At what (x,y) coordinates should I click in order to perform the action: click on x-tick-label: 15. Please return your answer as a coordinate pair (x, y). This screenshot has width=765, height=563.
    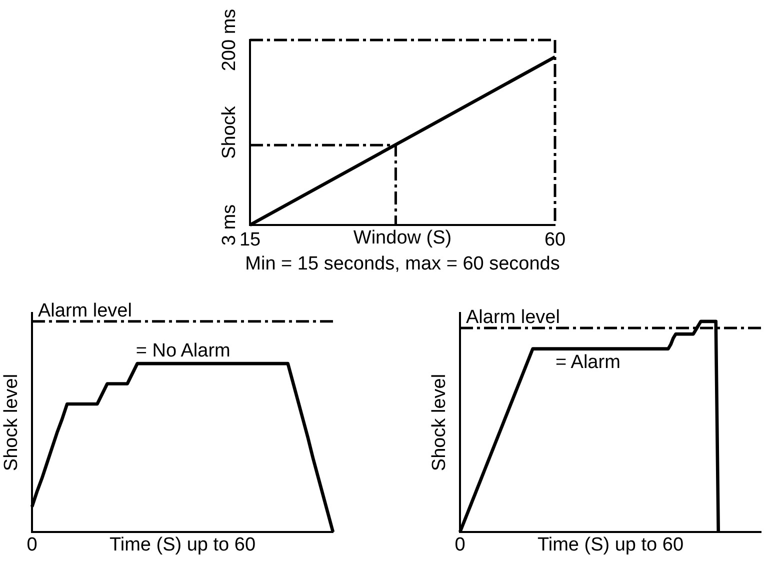
    Looking at the image, I should click on (250, 240).